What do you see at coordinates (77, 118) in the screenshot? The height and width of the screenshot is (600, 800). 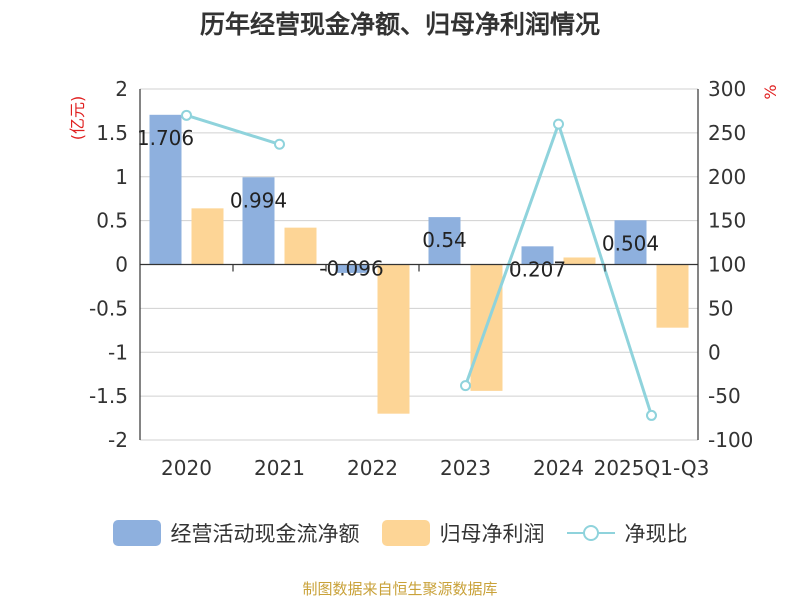 I see `y-left-unit-label: (亿元)` at bounding box center [77, 118].